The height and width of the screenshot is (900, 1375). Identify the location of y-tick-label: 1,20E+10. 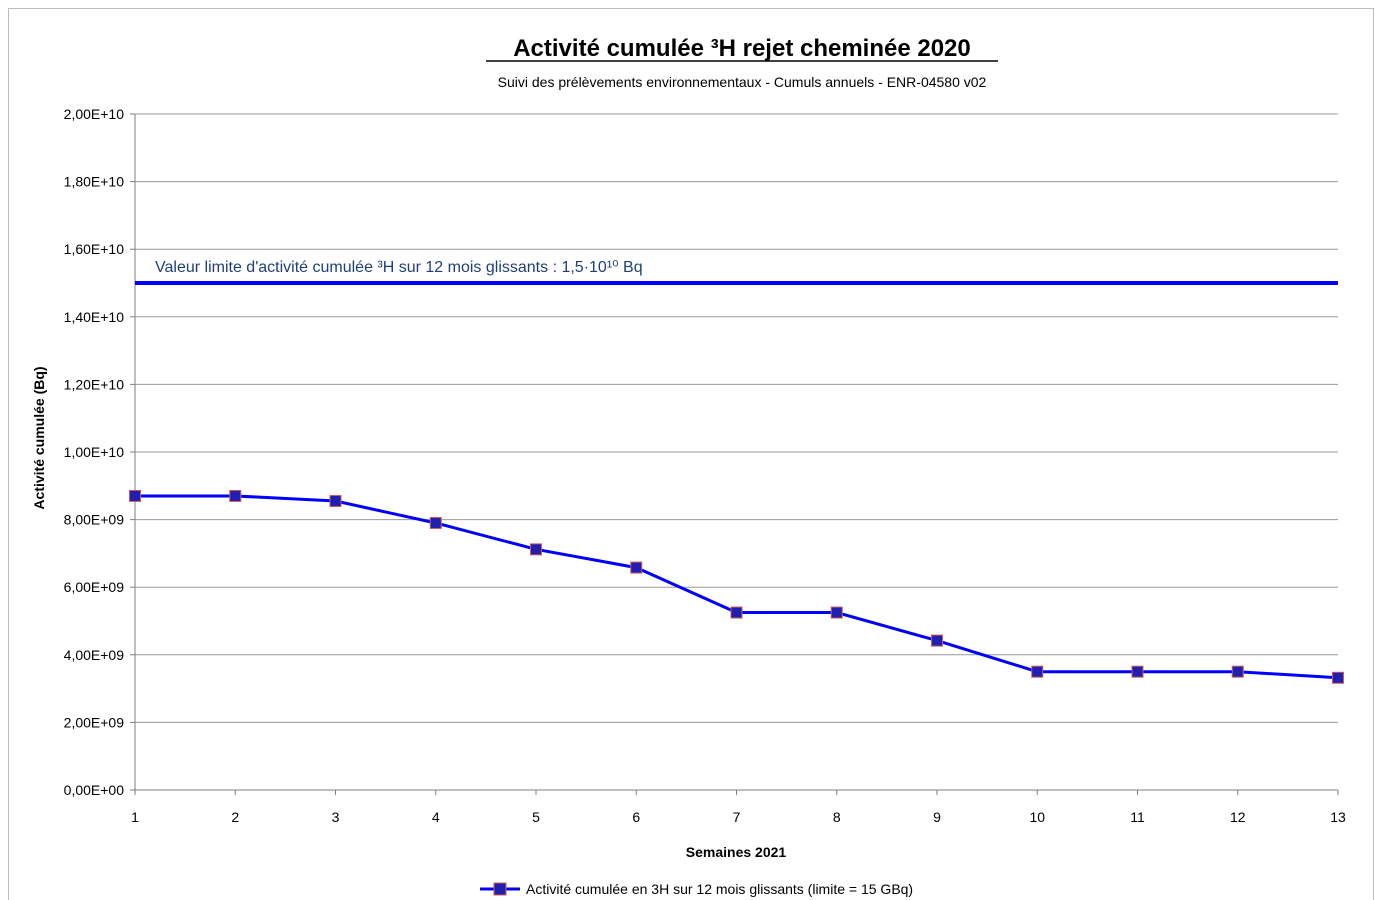
(94, 384).